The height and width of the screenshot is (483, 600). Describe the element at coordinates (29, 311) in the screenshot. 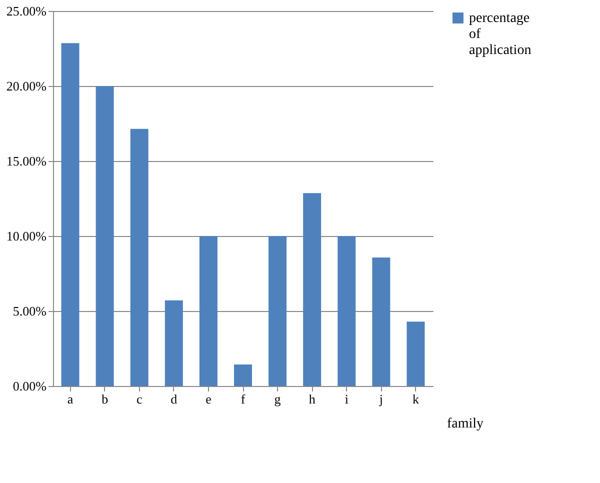

I see `y-tick-label: 5.00%` at that location.